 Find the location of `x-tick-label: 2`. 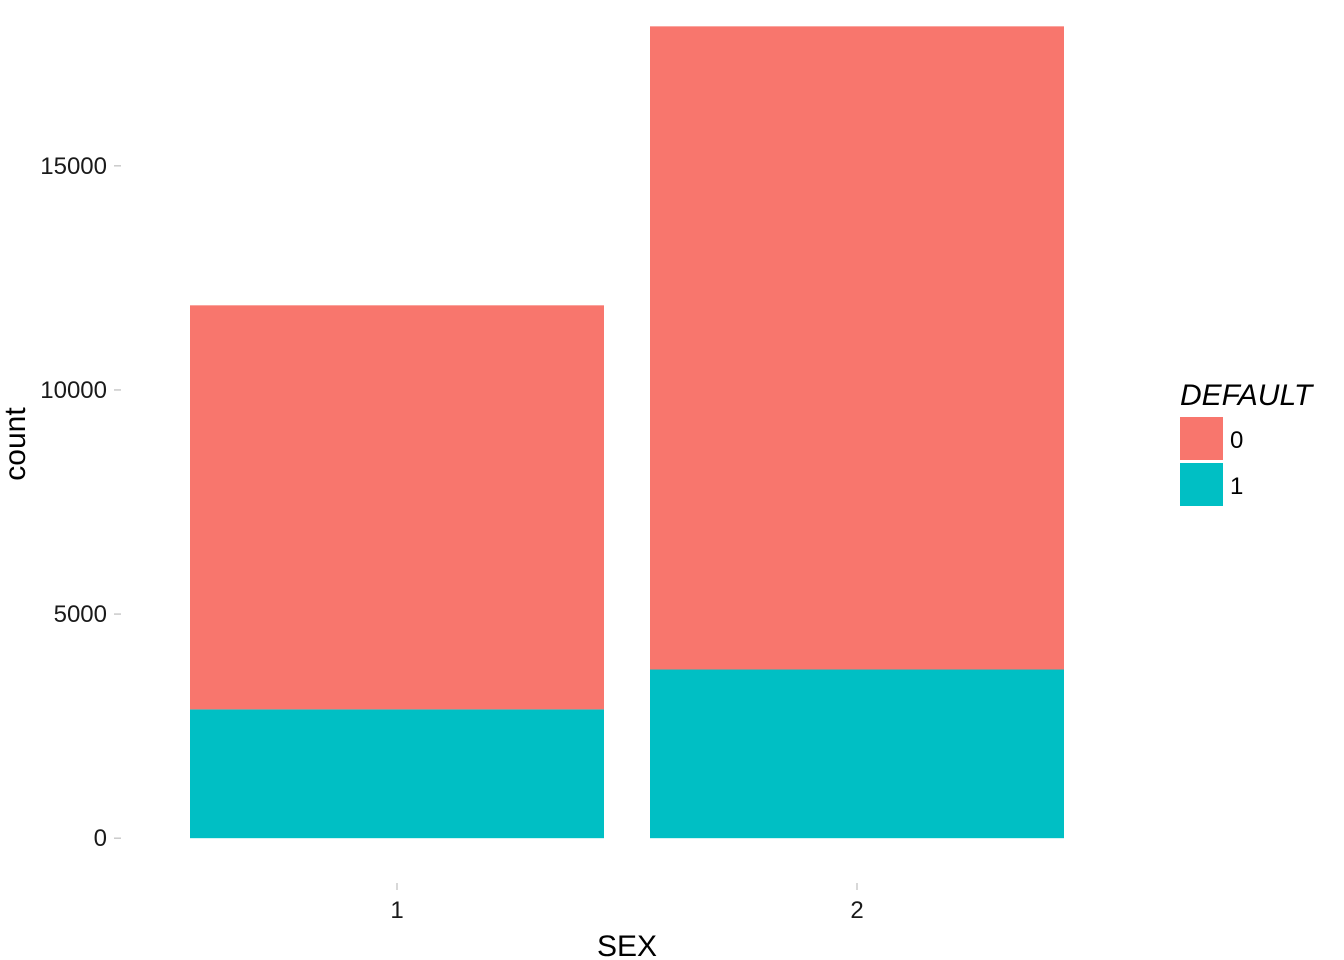

x-tick-label: 2 is located at coordinates (856, 910).